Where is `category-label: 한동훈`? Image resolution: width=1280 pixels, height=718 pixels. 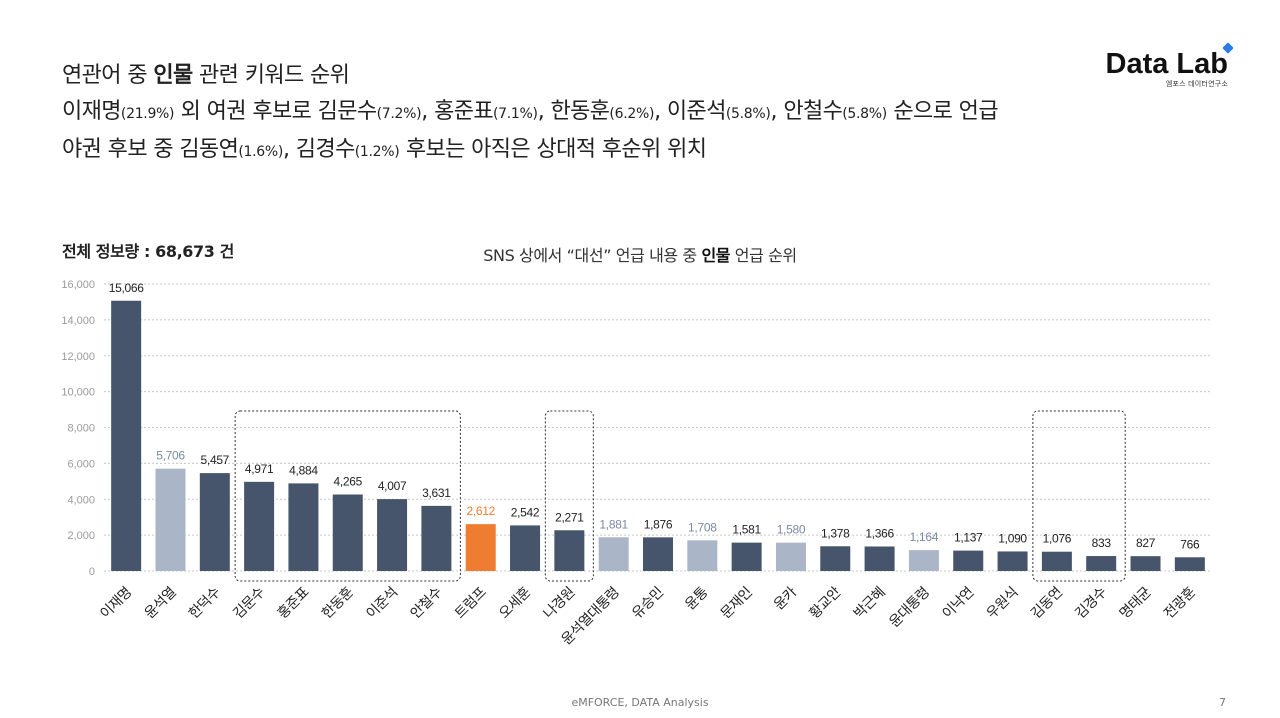
category-label: 한동훈 is located at coordinates (338, 603).